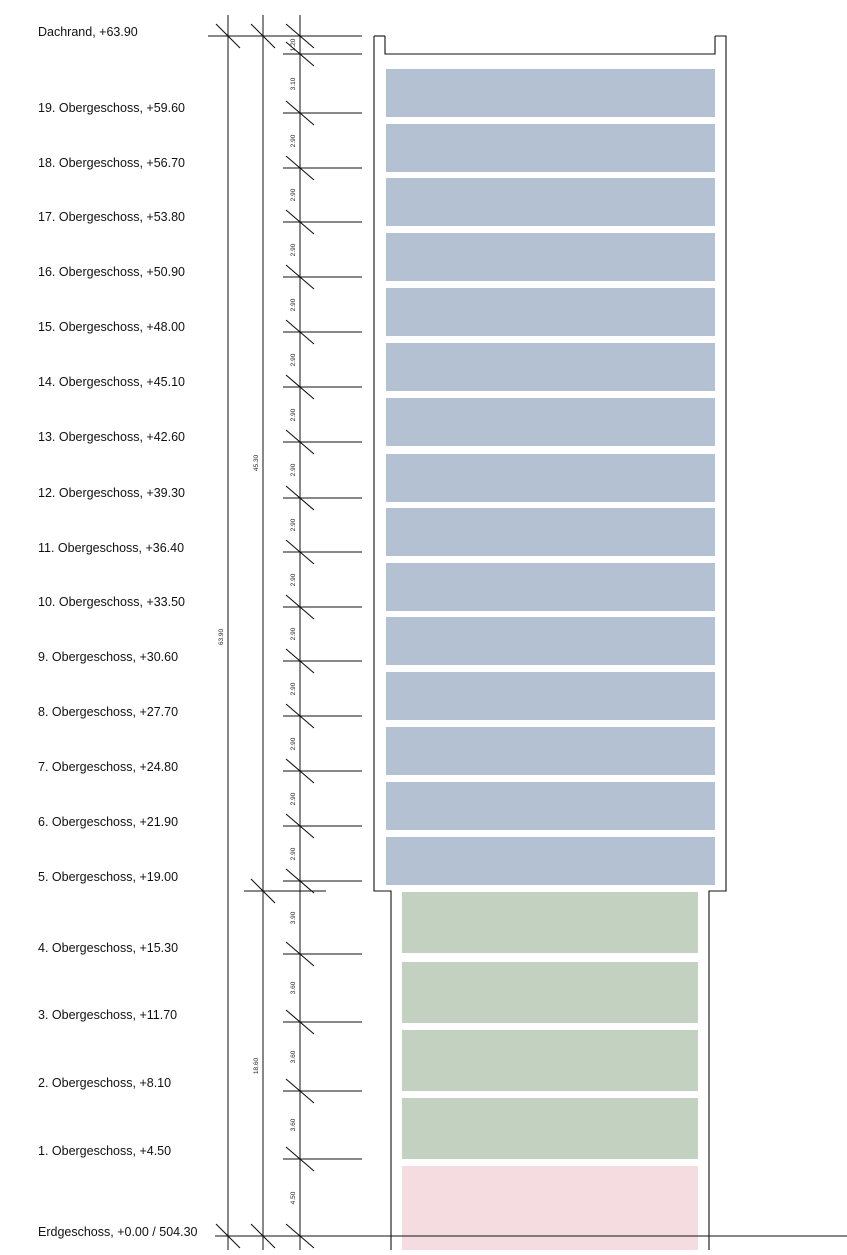 The image size is (847, 1255). Describe the element at coordinates (111, 493) in the screenshot. I see `level-label: 12. Obergeschoss, +39.30` at that location.